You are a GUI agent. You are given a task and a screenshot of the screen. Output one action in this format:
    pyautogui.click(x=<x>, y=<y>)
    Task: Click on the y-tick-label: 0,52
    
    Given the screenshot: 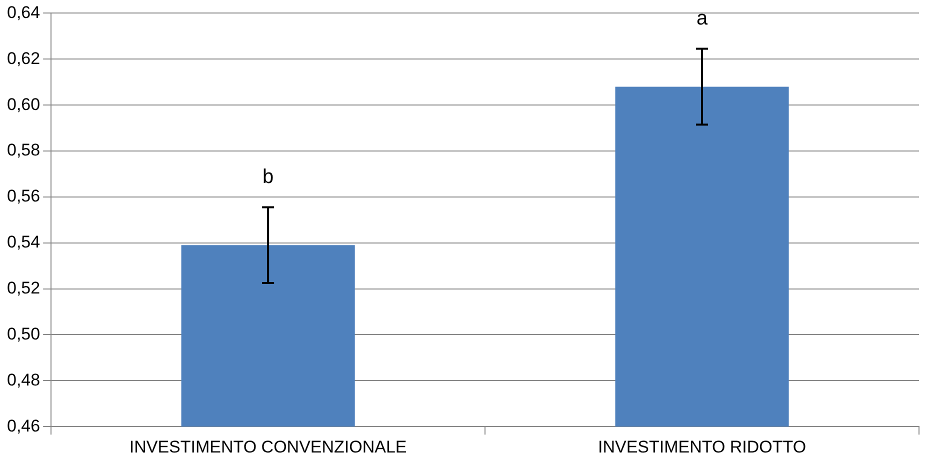 What is the action you would take?
    pyautogui.click(x=23, y=288)
    